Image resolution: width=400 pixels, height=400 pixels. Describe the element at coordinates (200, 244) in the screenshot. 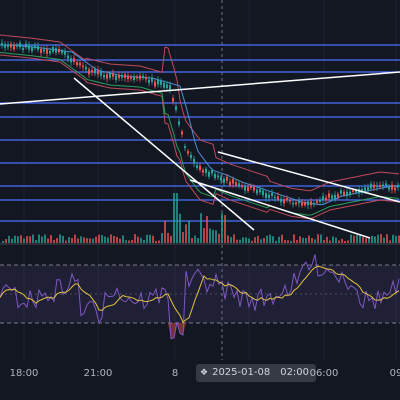

I see `pane-divider` at that location.